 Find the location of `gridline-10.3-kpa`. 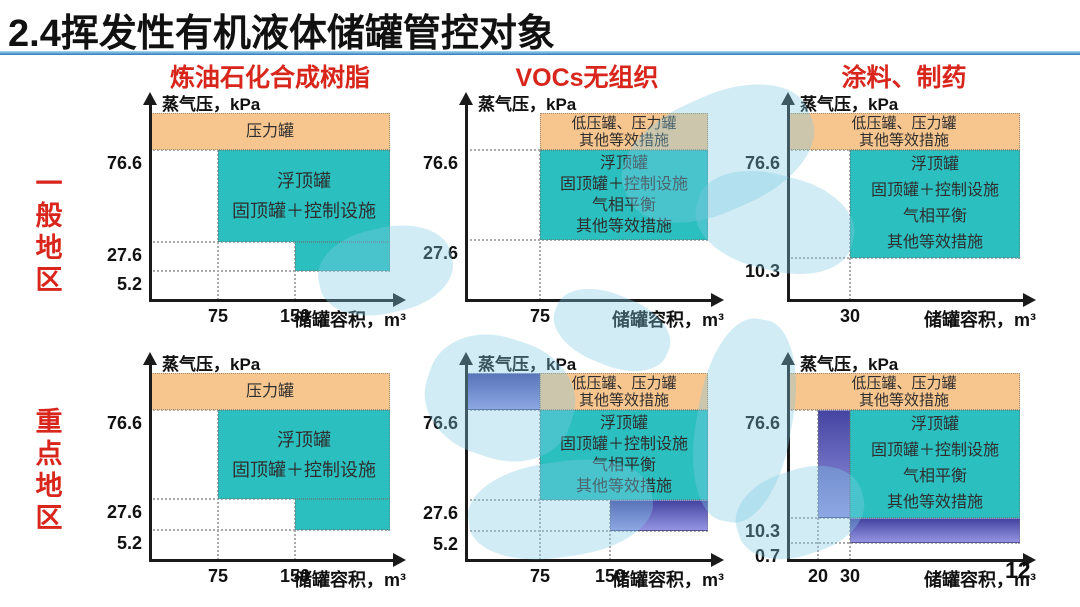

gridline-10.3-kpa is located at coordinates (904, 258).